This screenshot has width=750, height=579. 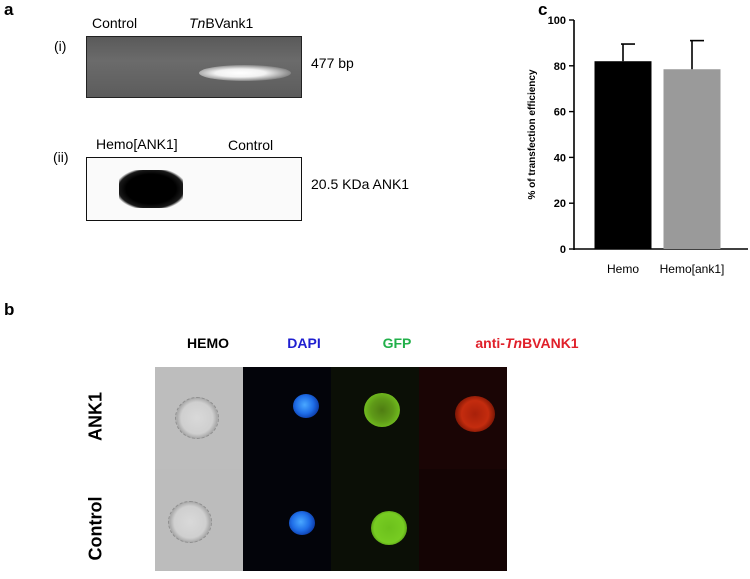 What do you see at coordinates (9, 9) in the screenshot?
I see `panel-letter-a: a` at bounding box center [9, 9].